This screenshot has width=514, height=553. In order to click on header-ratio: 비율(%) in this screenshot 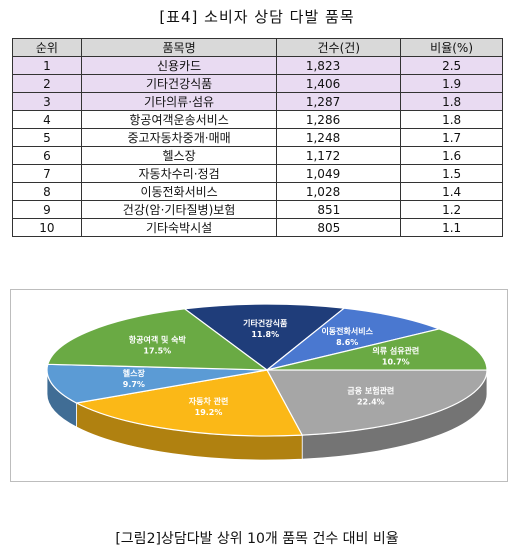, I will do `click(451, 47)`.